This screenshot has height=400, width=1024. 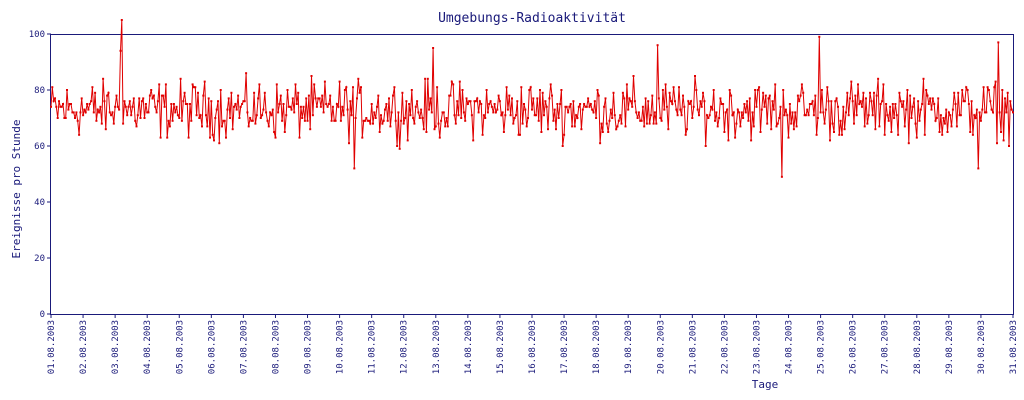 I want to click on x-tick-label: 03.08.2003, so click(x=116, y=347).